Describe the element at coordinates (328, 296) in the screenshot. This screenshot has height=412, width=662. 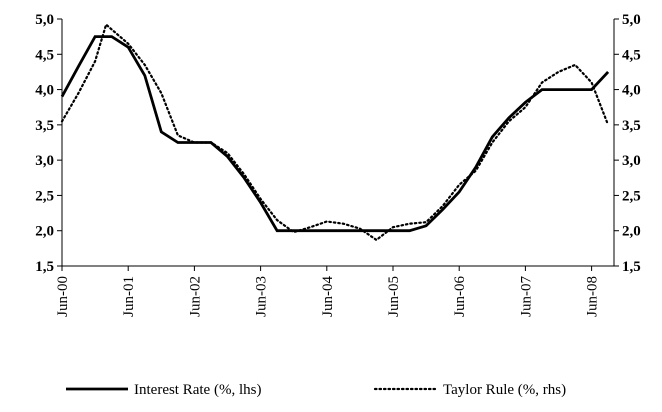
I see `x-tick-label: Jun-04` at that location.